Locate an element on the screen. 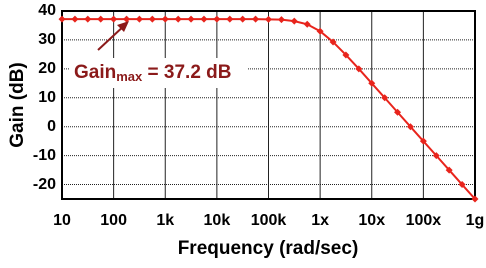 This screenshot has height=268, width=486. y-tick-label: 0 is located at coordinates (51, 126).